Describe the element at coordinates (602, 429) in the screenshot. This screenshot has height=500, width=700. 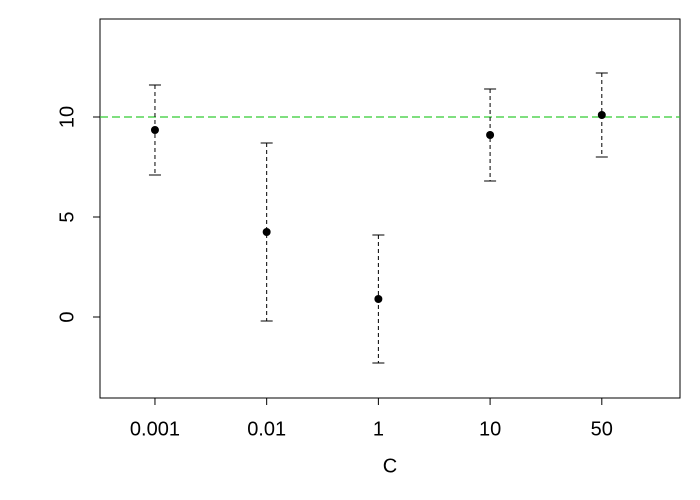
I see `x-tick-label: 50` at that location.